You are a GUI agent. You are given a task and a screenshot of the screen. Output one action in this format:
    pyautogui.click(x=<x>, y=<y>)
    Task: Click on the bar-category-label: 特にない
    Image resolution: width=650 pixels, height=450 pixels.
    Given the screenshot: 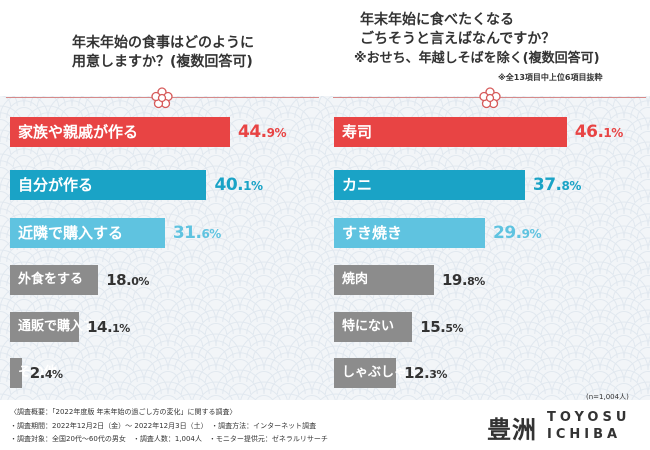 What is the action you would take?
    pyautogui.click(x=368, y=326)
    